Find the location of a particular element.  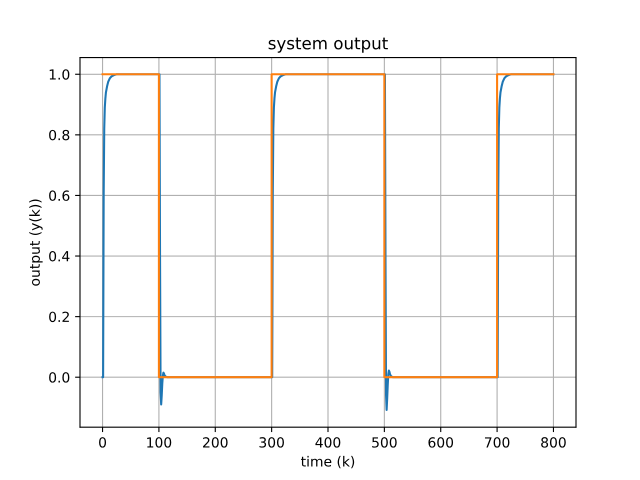

x-tick-label: 0 is located at coordinates (102, 442).